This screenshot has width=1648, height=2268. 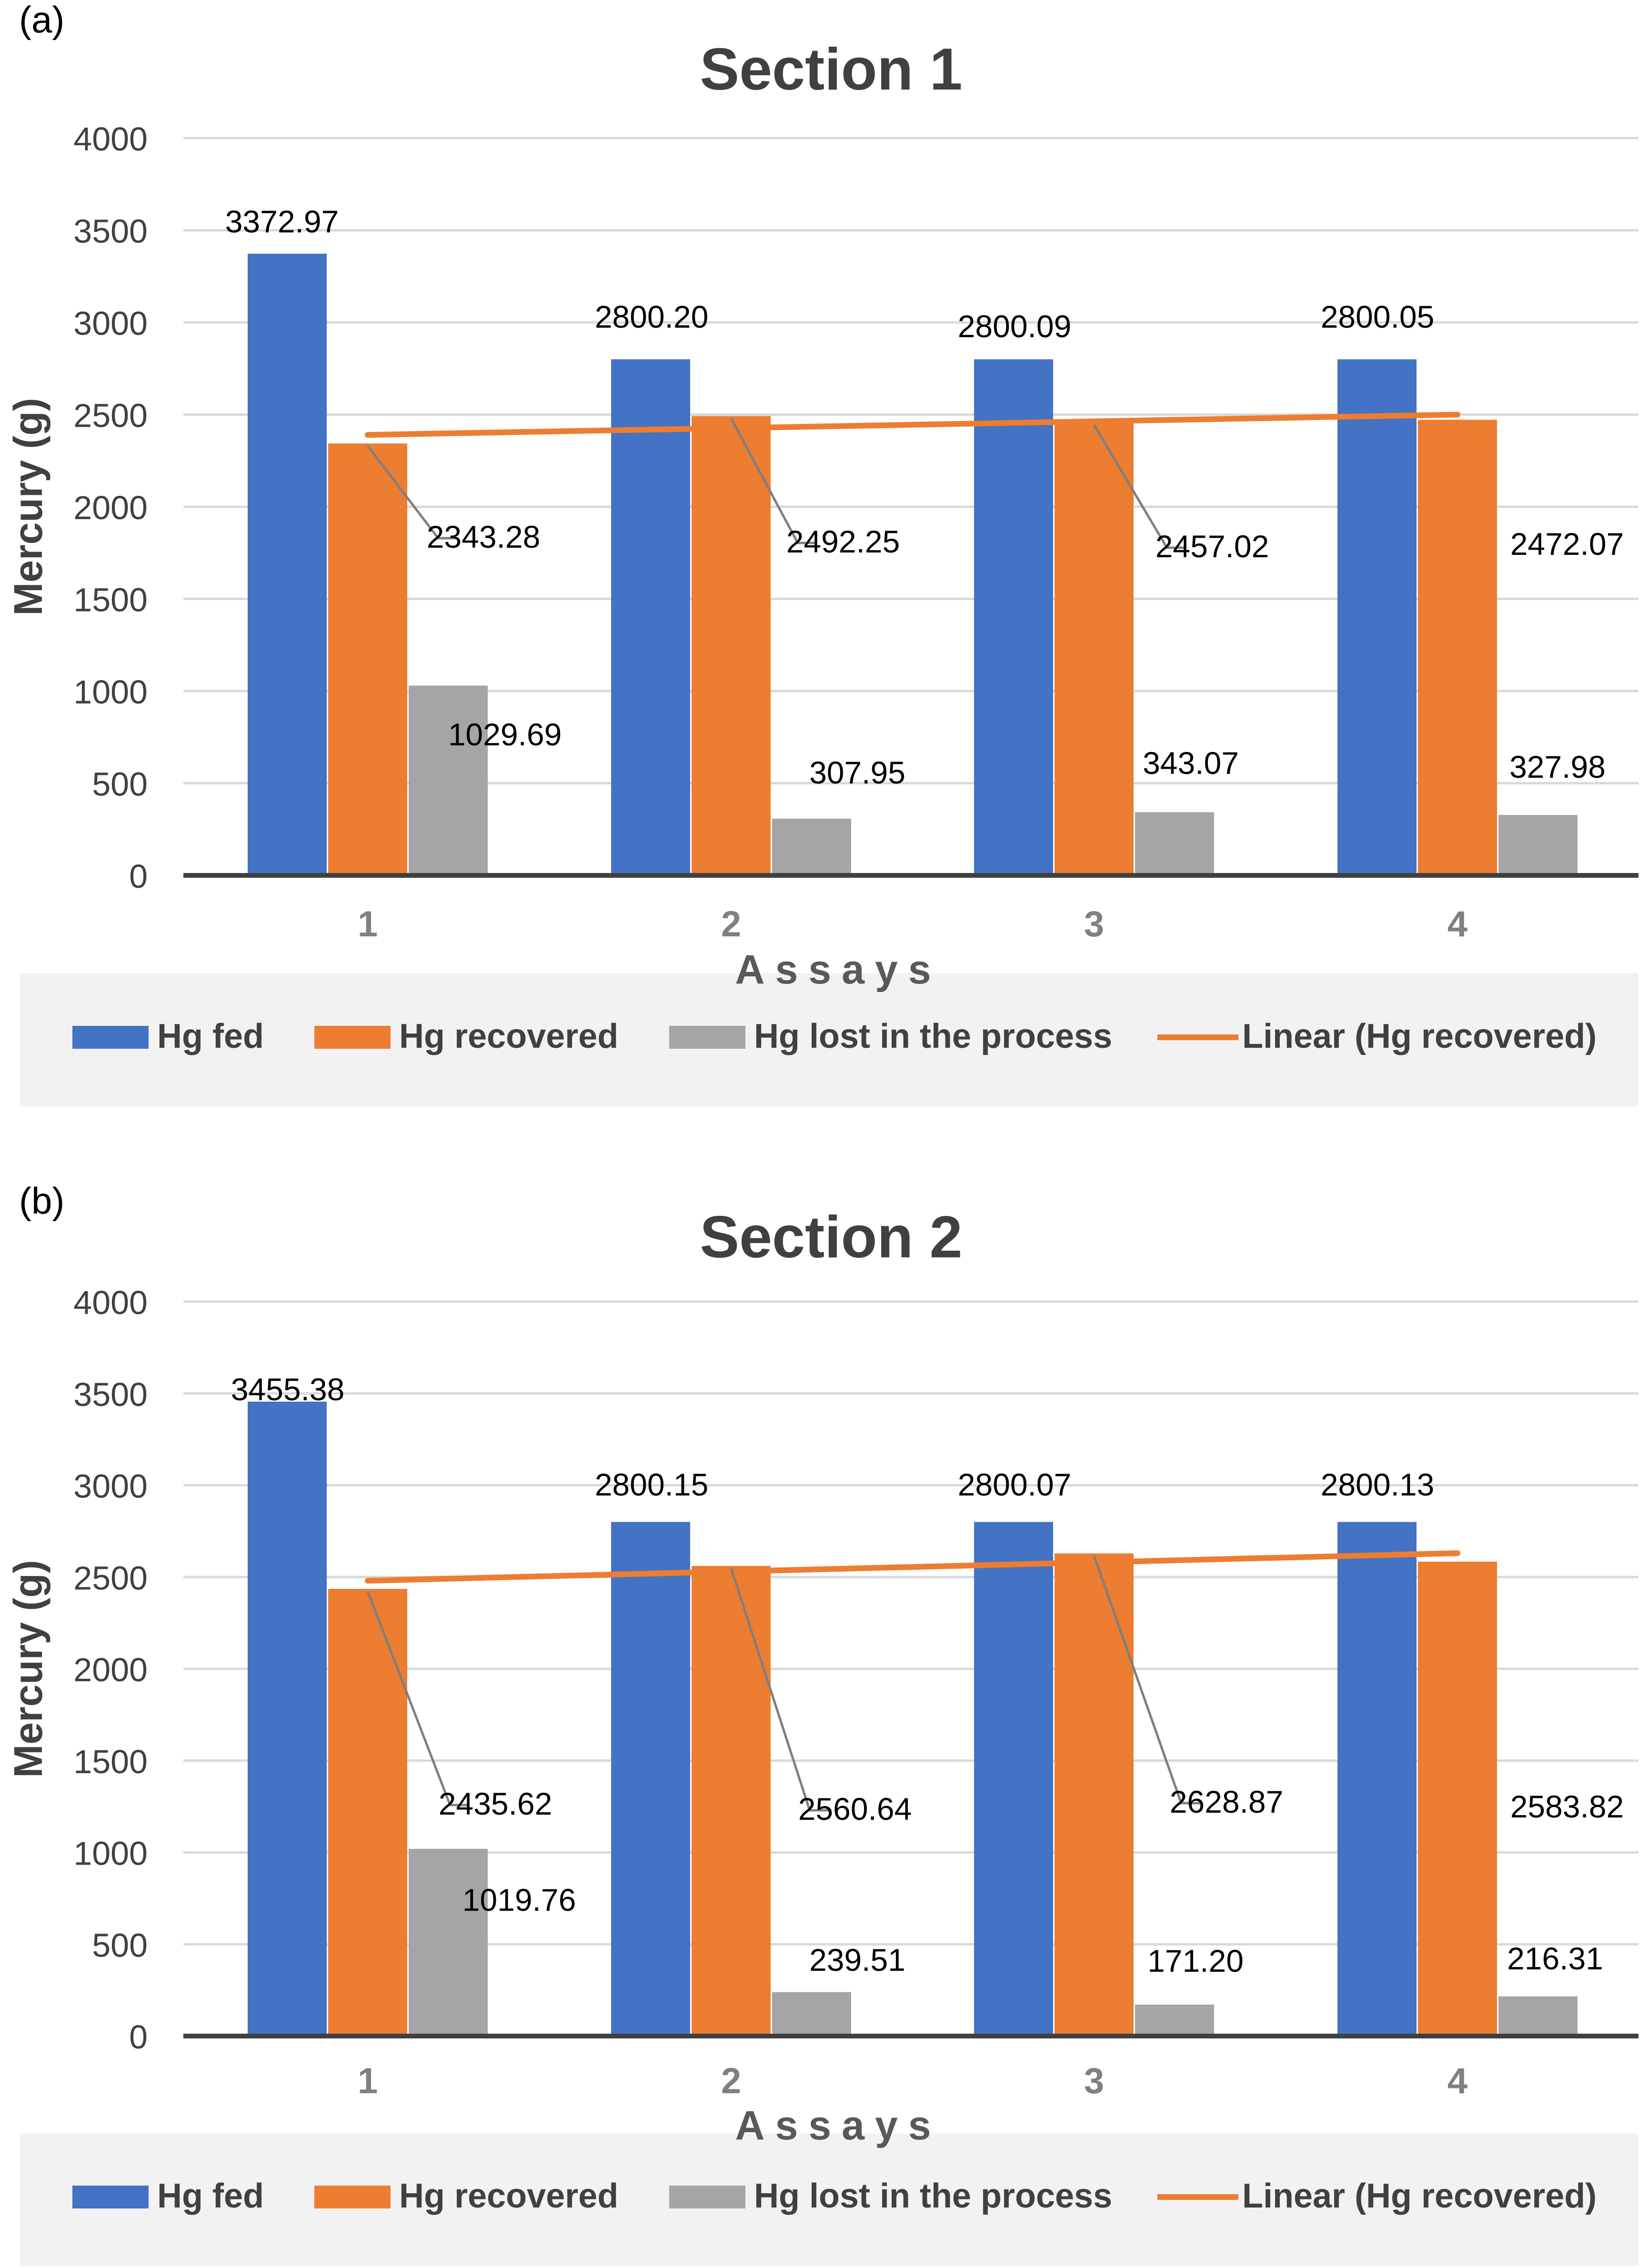 What do you see at coordinates (652, 1485) in the screenshot?
I see `data-label-hg-fed: 2800.15` at bounding box center [652, 1485].